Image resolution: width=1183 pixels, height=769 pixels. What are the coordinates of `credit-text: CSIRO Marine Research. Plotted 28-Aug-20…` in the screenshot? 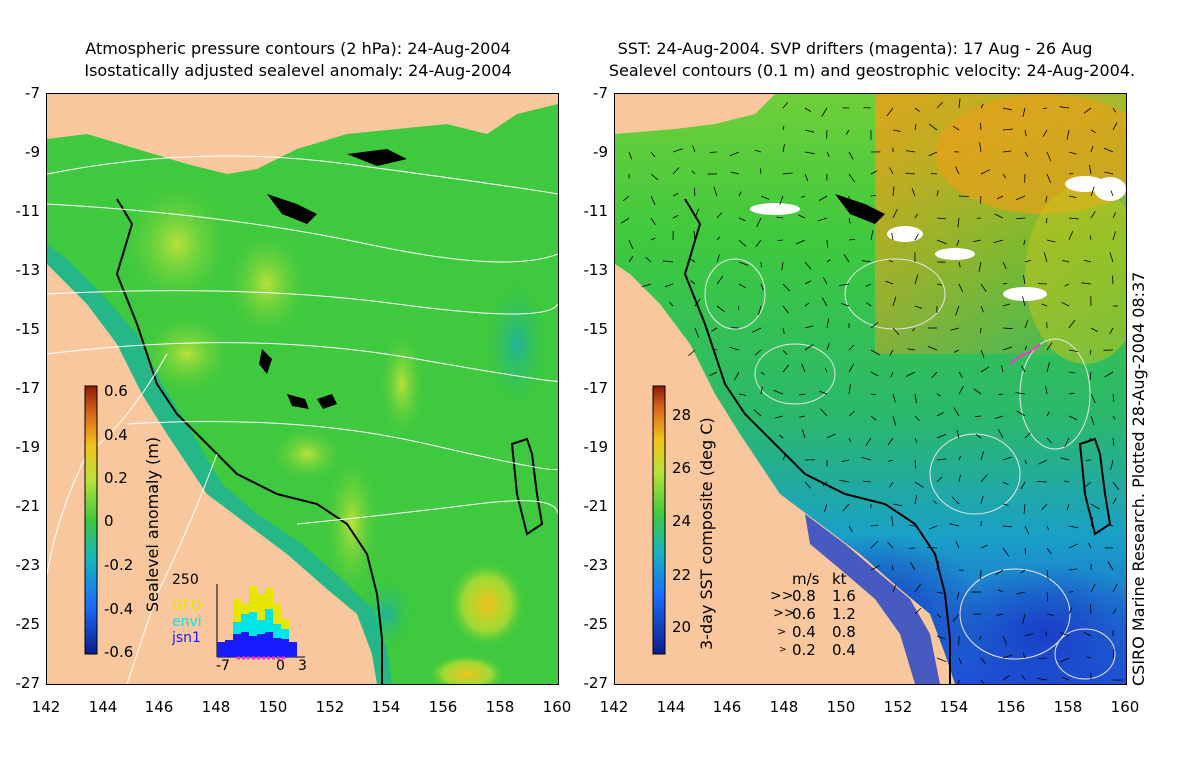 It's located at (1138, 478).